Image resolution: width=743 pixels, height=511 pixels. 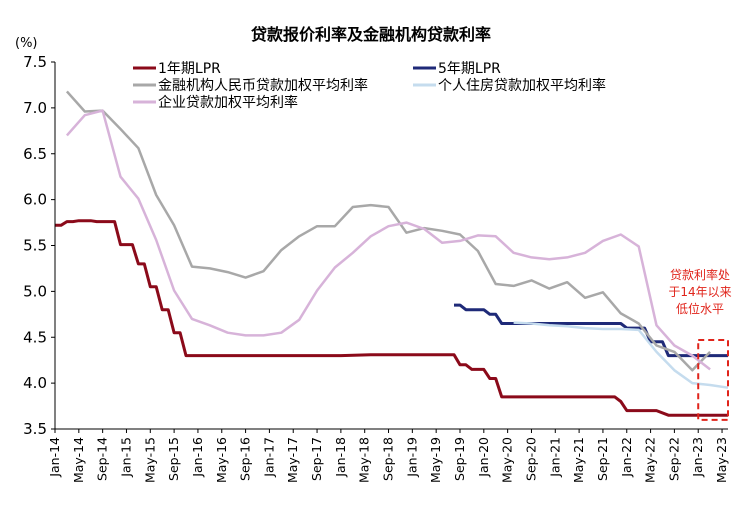 I want to click on x-tick-label: Jan-23, so click(x=697, y=457).